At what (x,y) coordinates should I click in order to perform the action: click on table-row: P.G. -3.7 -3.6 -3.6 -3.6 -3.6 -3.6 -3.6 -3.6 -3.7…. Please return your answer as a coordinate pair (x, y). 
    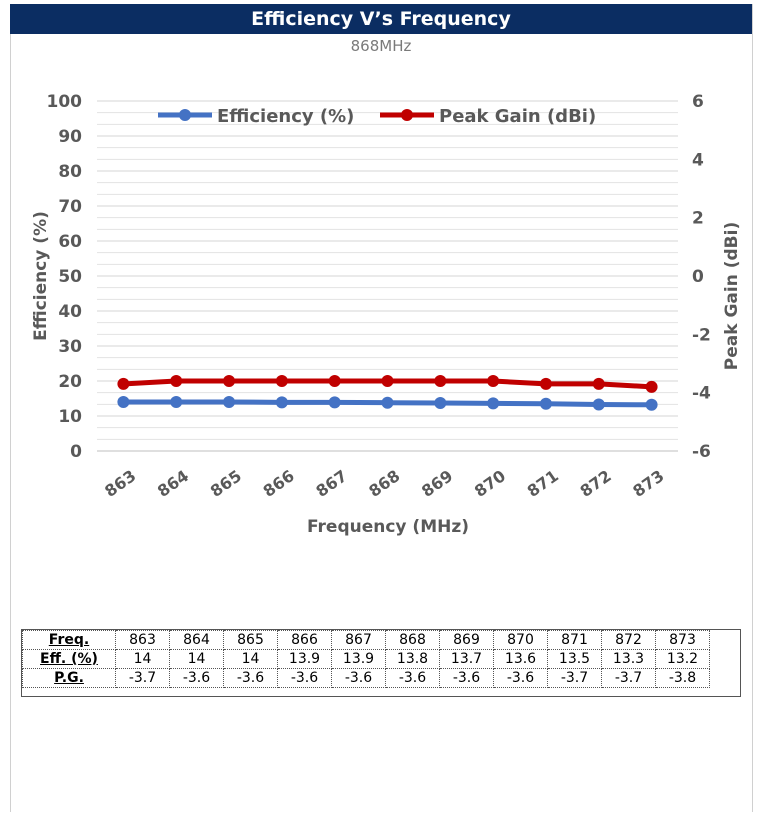
    Looking at the image, I should click on (366, 678).